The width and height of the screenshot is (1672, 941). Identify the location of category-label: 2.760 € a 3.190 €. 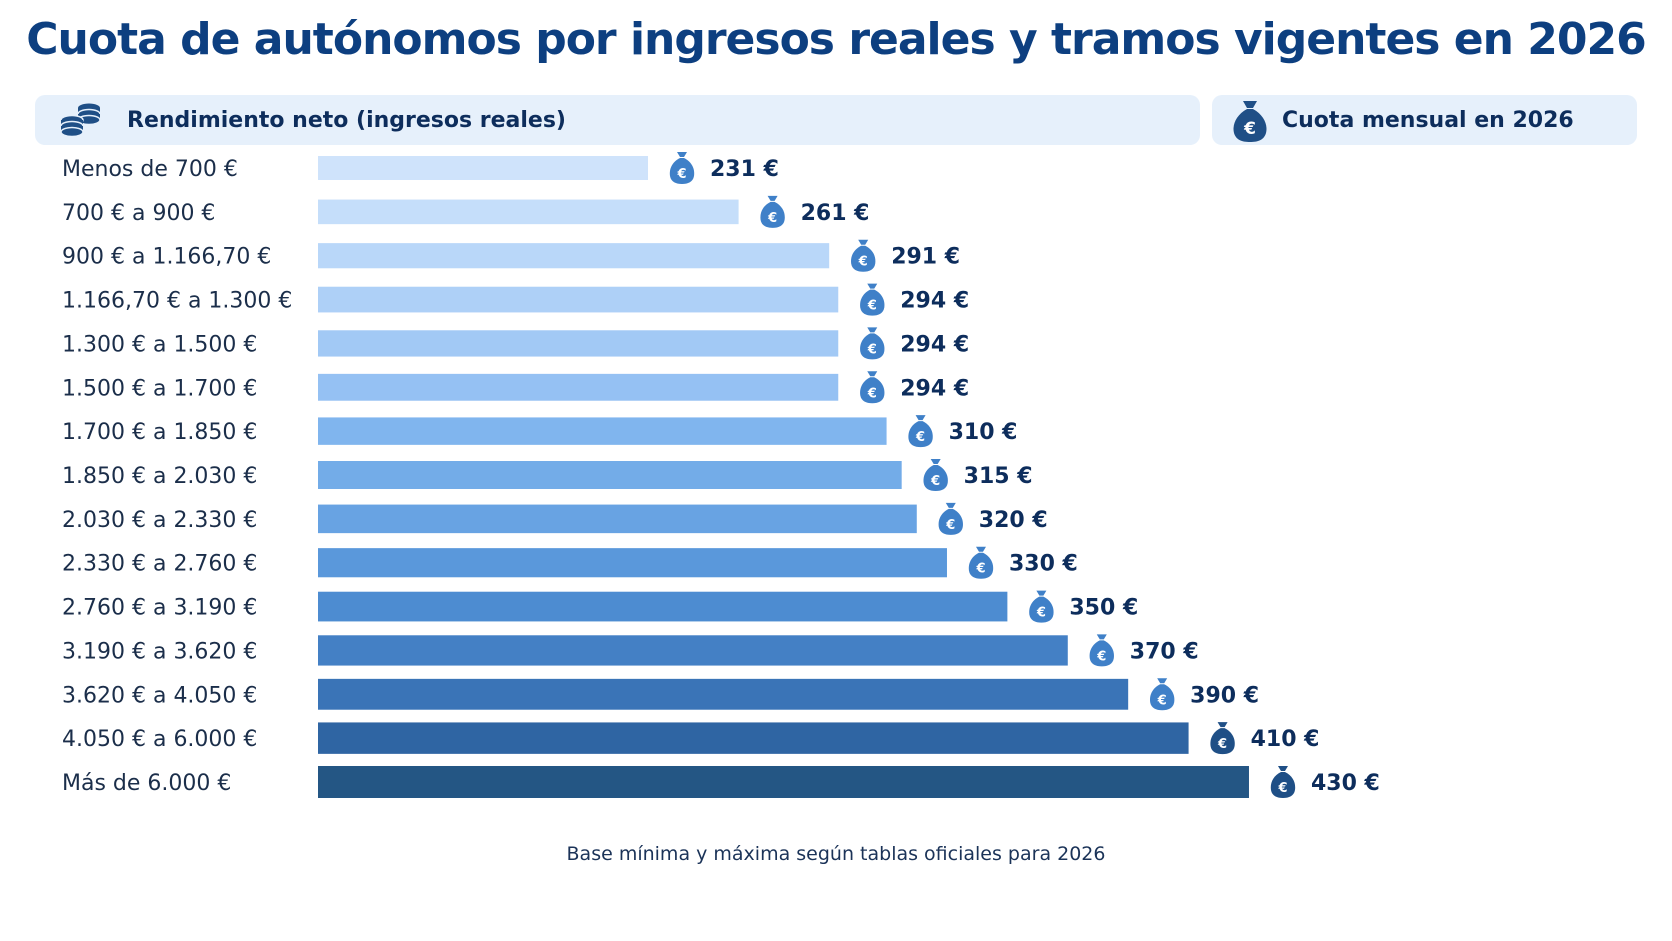
(159, 608).